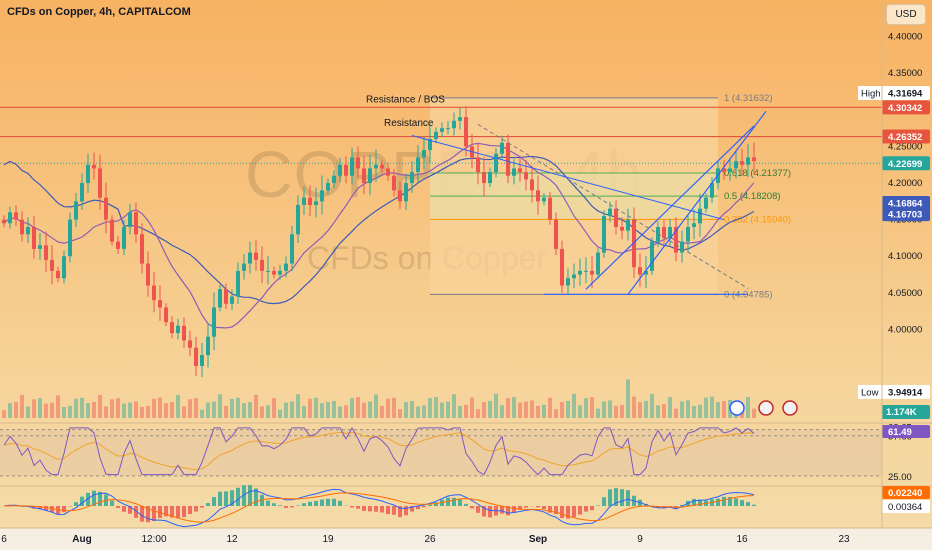 Image resolution: width=932 pixels, height=550 pixels. I want to click on rsi-current-value: 61.49, so click(900, 432).